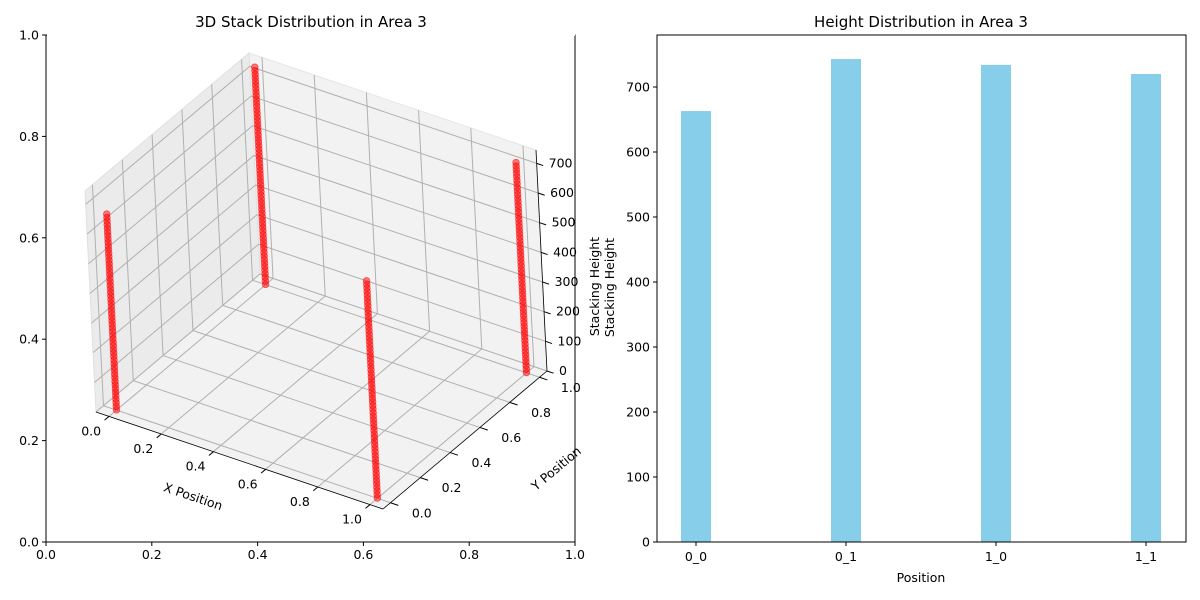 Image resolution: width=1200 pixels, height=600 pixels. I want to click on bg-y-tick-label: 0.0, so click(29, 542).